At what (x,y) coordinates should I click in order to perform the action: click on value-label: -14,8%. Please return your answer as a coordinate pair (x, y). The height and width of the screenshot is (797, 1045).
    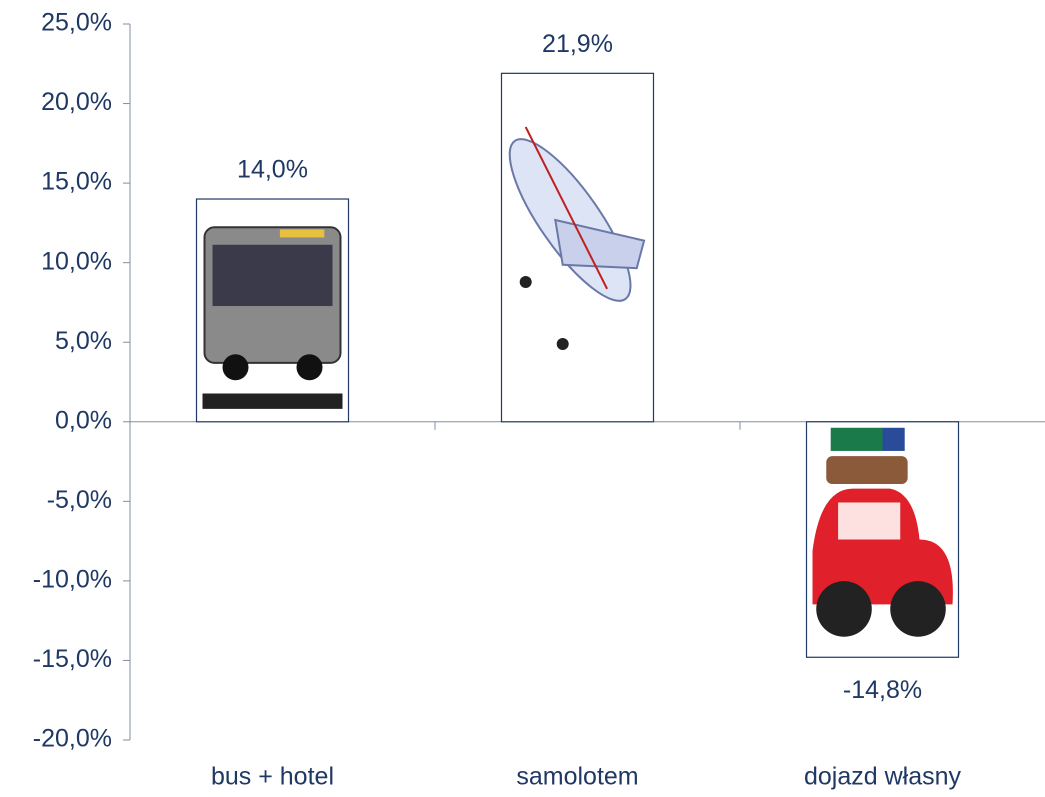
    Looking at the image, I should click on (882, 690).